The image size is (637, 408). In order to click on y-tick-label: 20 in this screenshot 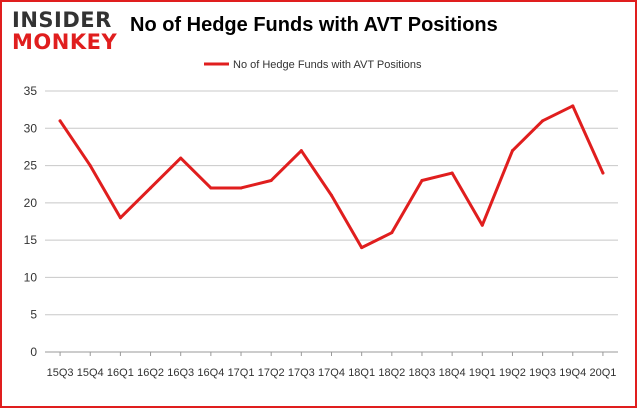, I will do `click(31, 203)`.